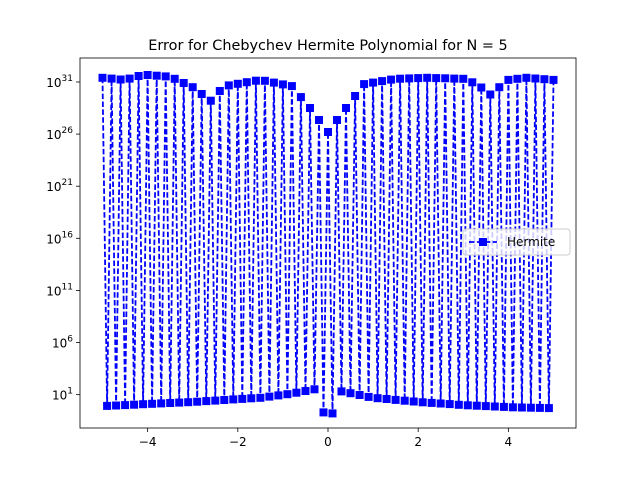 The height and width of the screenshot is (480, 640). What do you see at coordinates (70, 340) in the screenshot?
I see `y-tick-label-exponent: 6` at bounding box center [70, 340].